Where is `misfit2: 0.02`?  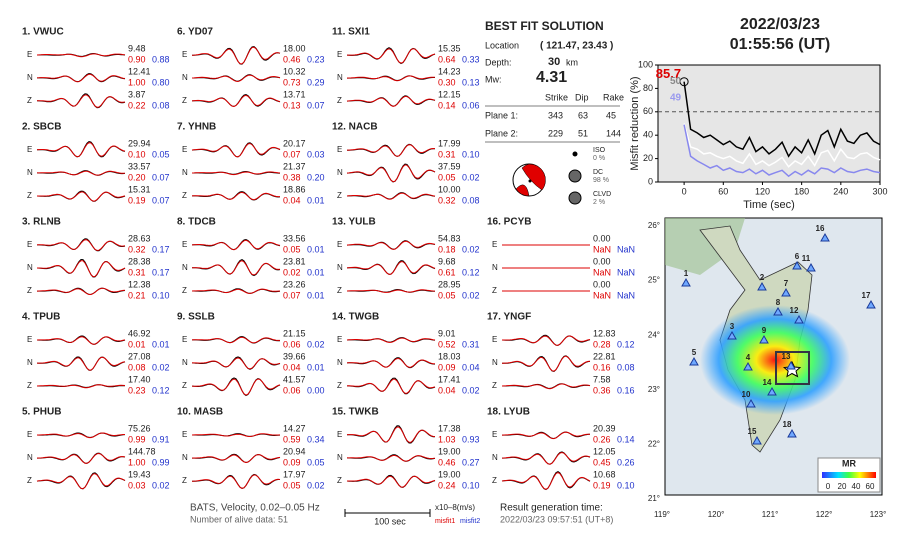
misfit2: 0.02 is located at coordinates (161, 367).